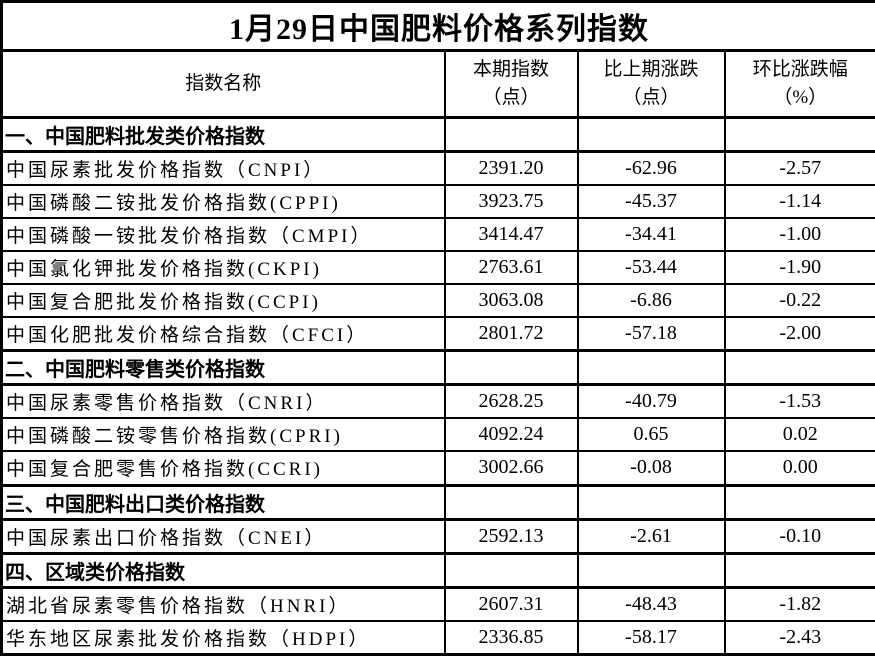 The width and height of the screenshot is (875, 656). I want to click on section-title: 三、中国肥料出口类价格指数, so click(223, 502).